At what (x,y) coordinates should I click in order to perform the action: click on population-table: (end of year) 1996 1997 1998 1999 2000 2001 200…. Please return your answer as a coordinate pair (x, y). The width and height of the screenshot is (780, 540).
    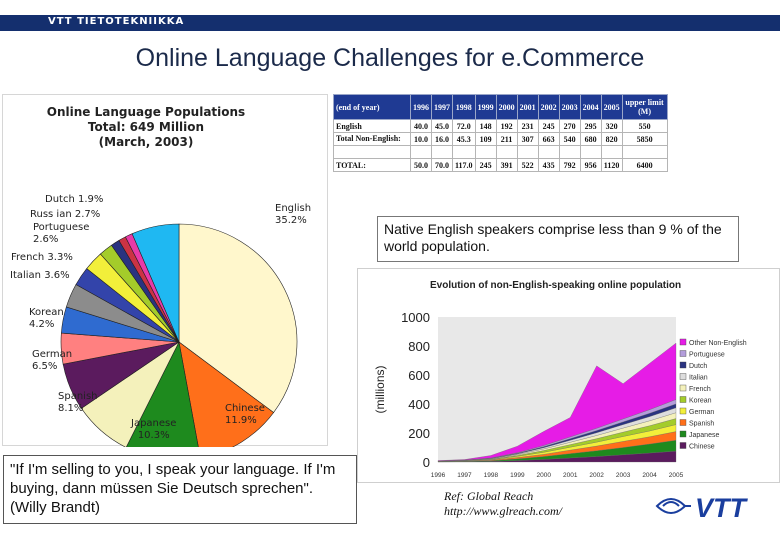
    Looking at the image, I should click on (500, 133).